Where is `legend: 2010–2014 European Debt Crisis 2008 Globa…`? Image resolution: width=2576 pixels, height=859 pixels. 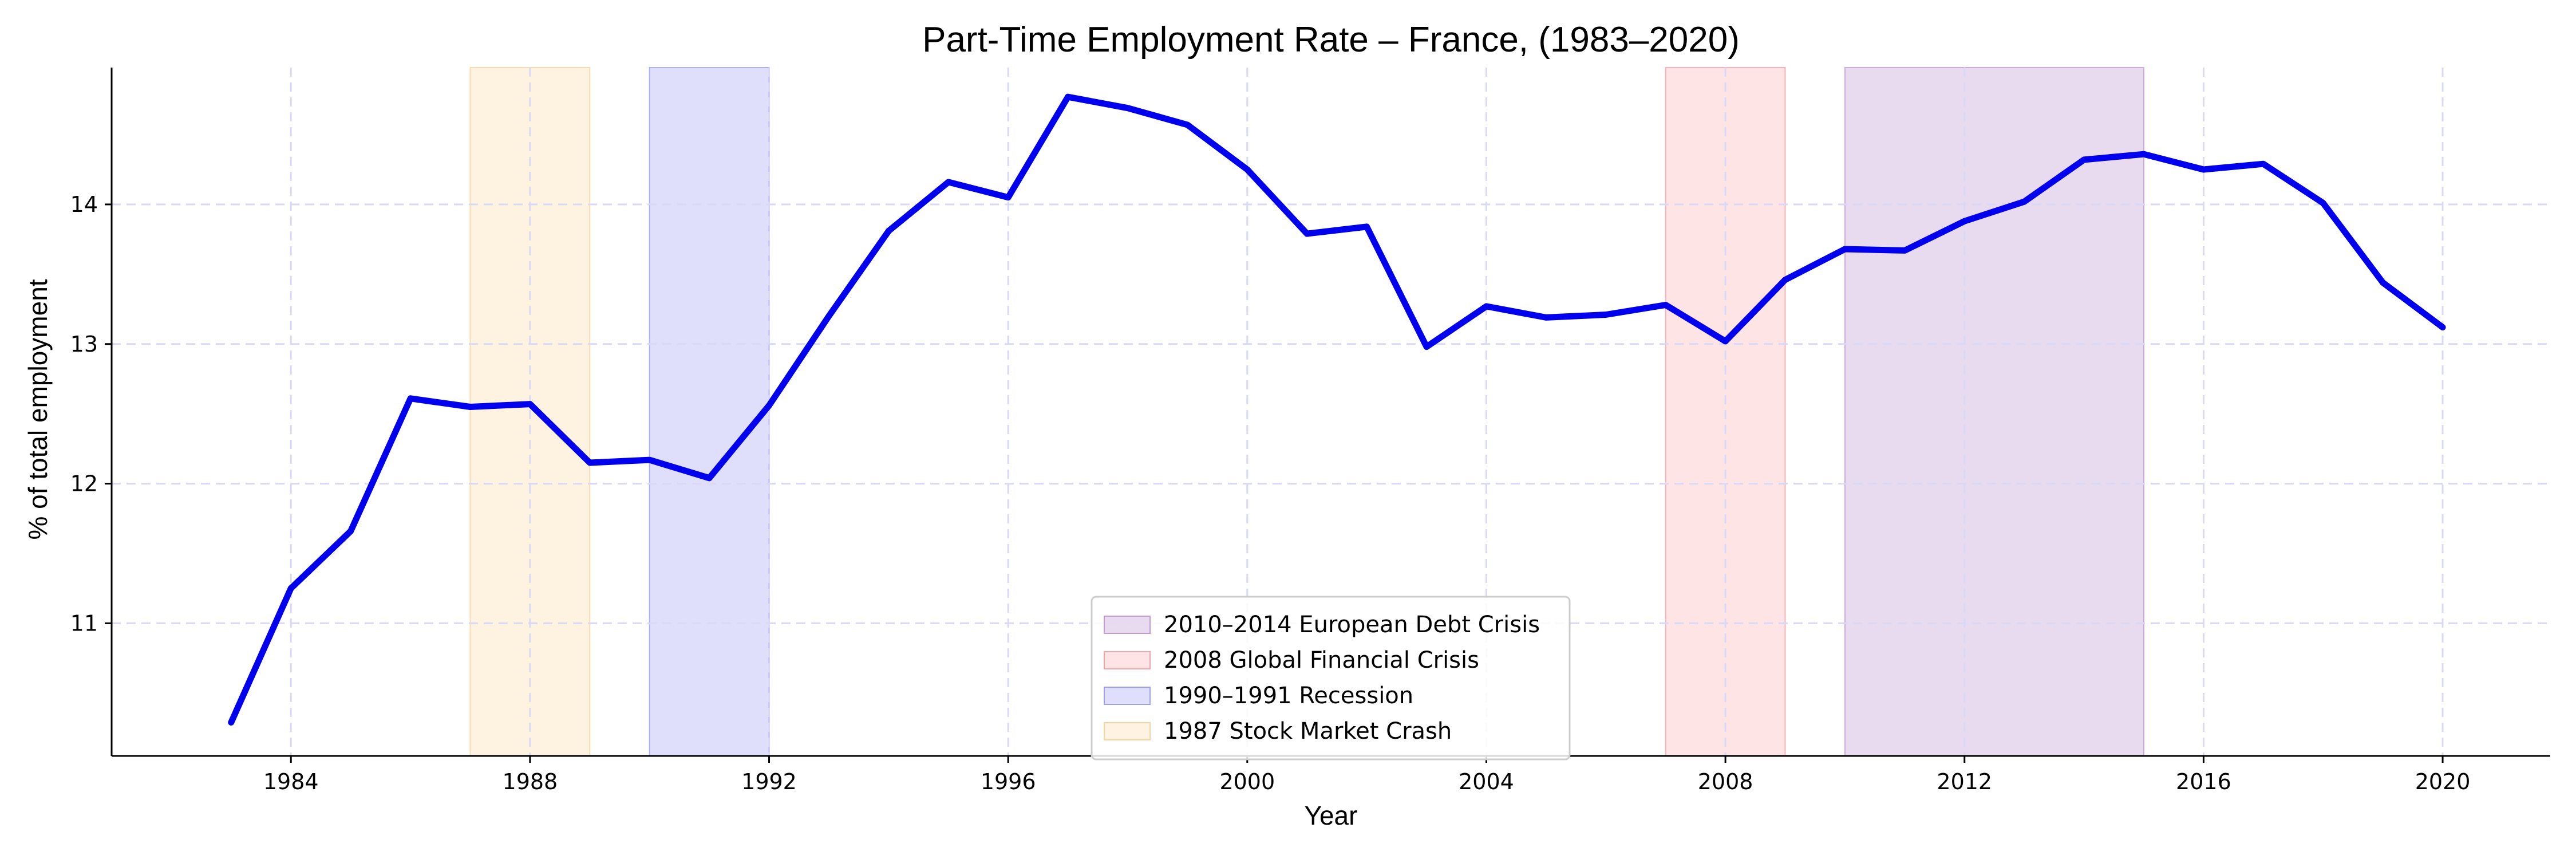 legend: 2010–2014 European Debt Crisis 2008 Globa… is located at coordinates (1331, 678).